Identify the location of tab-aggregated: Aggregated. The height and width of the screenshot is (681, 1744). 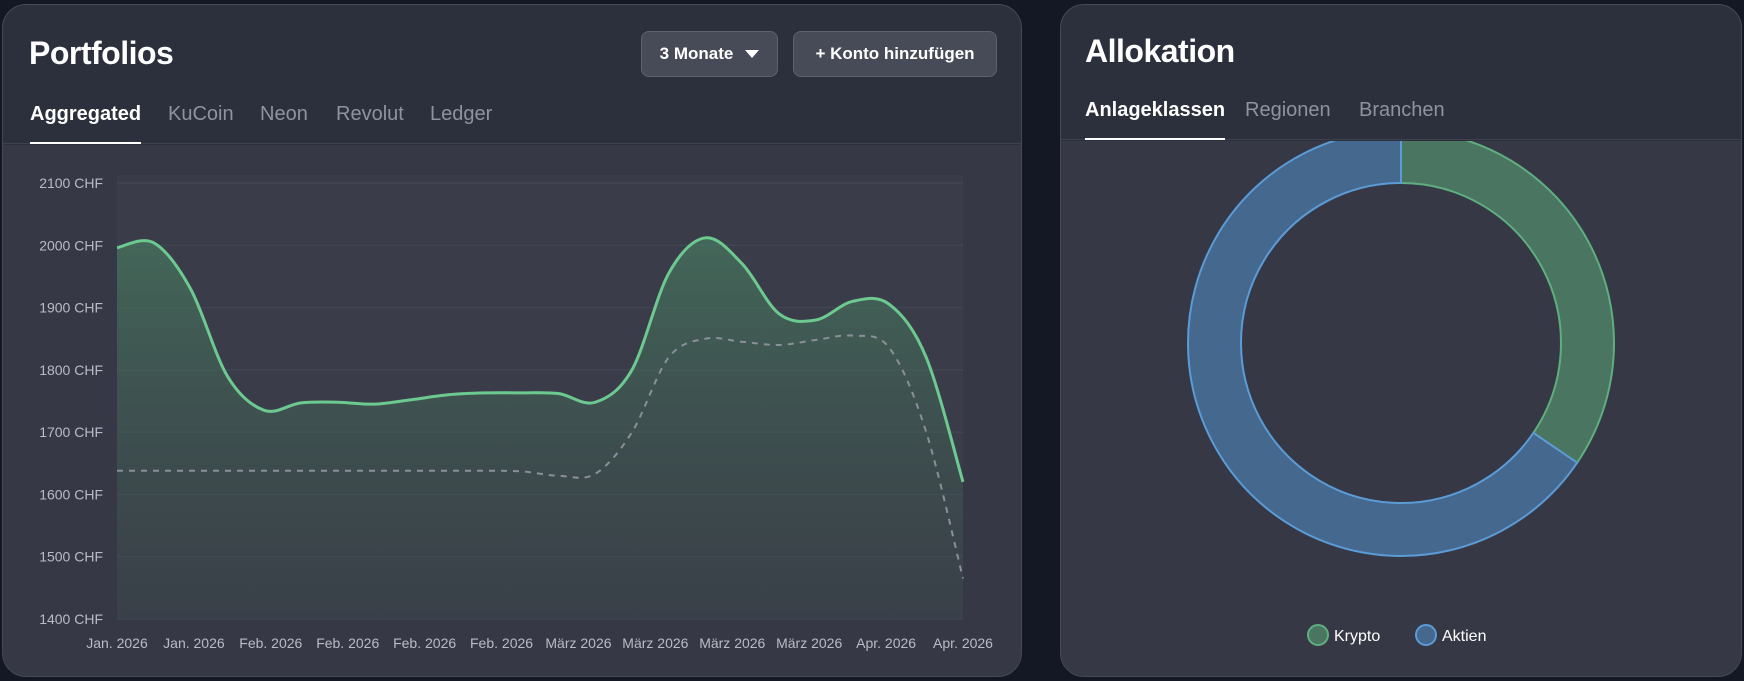
(86, 123).